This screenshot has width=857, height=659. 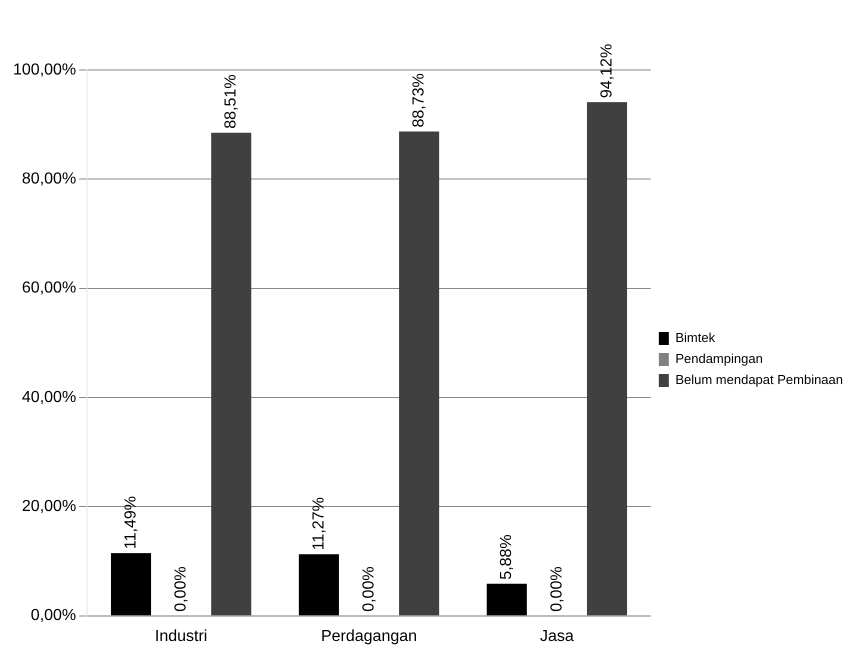 I want to click on legend-label: Pendampingan, so click(x=719, y=358).